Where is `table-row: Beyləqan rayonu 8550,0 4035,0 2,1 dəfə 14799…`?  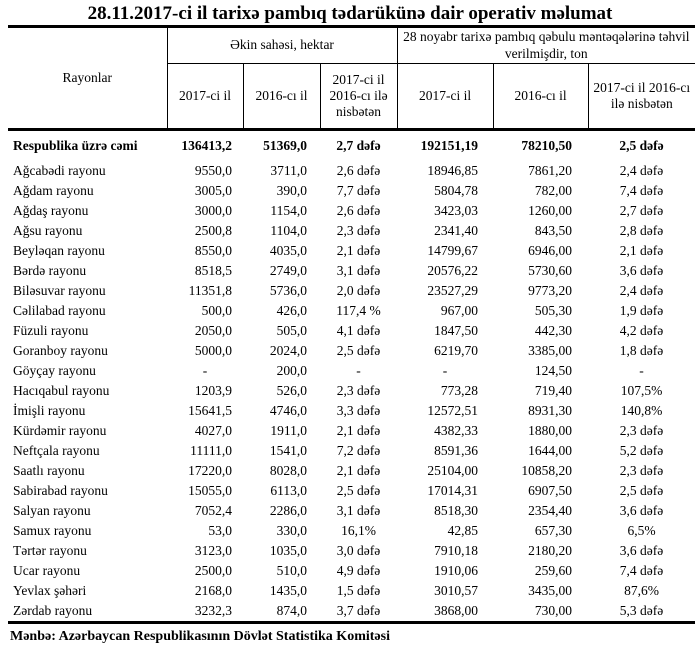 table-row: Beyləqan rayonu 8550,0 4035,0 2,1 dəfə 14799… is located at coordinates (351, 251).